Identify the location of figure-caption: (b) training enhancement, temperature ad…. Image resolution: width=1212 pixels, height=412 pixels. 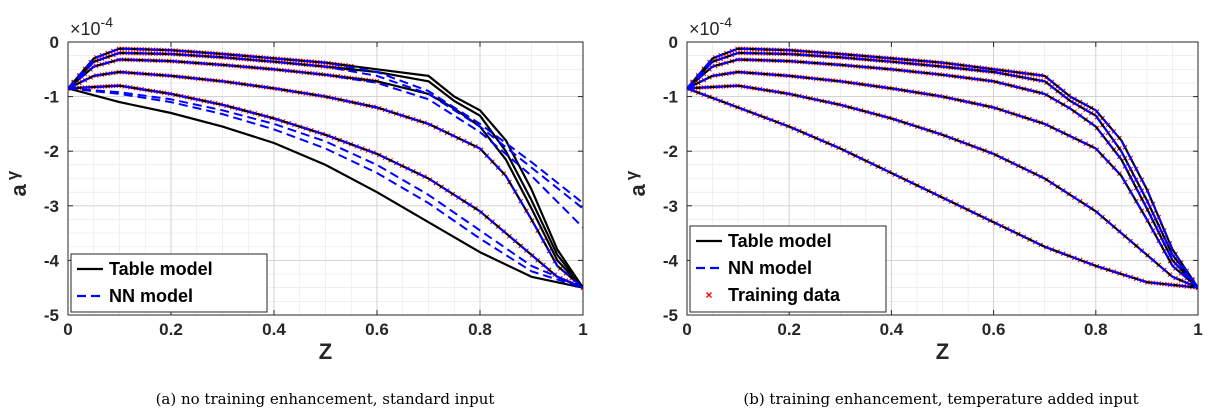
(940, 399).